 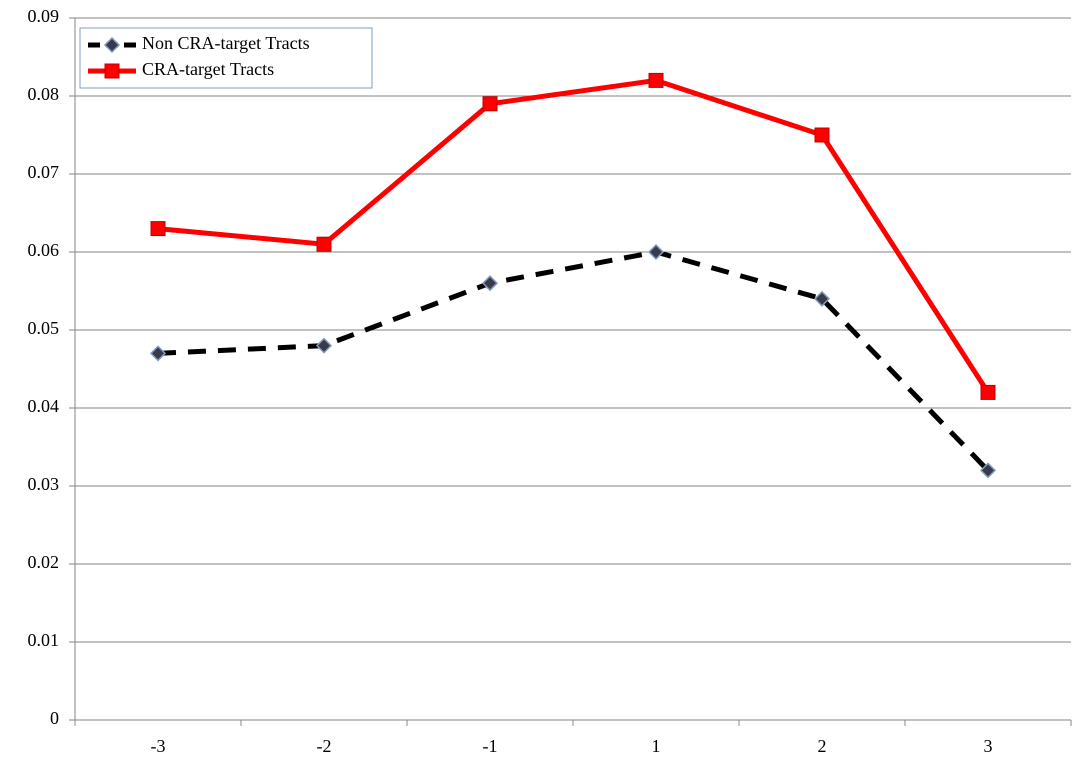 What do you see at coordinates (54, 718) in the screenshot?
I see `y-tick-label: 0` at bounding box center [54, 718].